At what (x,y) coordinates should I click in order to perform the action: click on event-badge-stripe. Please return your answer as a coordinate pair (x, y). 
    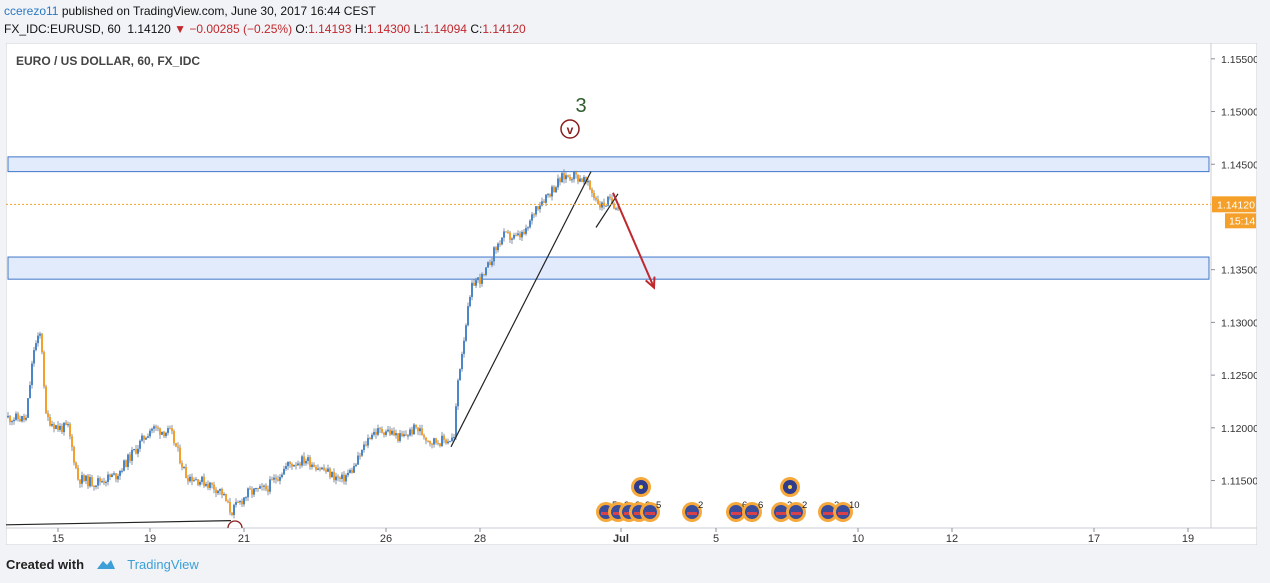
    Looking at the image, I should click on (639, 513).